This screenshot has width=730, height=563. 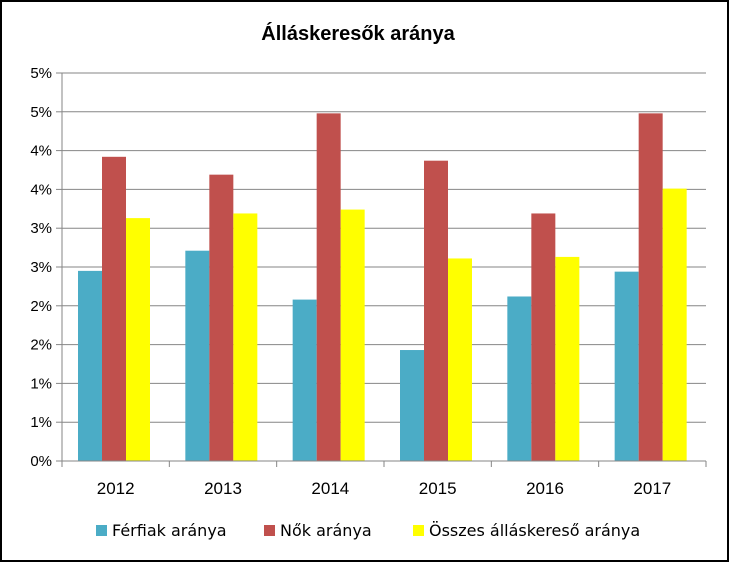 What do you see at coordinates (116, 488) in the screenshot?
I see `x-tick-label: 2012` at bounding box center [116, 488].